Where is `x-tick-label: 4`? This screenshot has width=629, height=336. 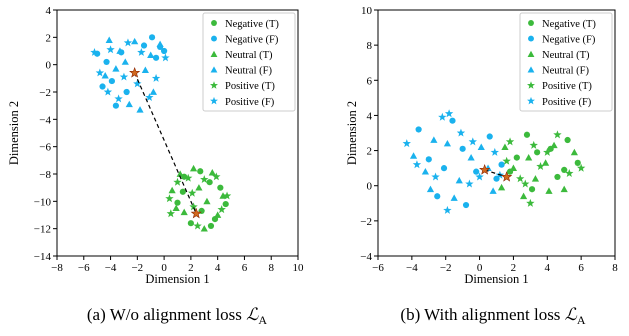 x-tick-label: 4 is located at coordinates (218, 268).